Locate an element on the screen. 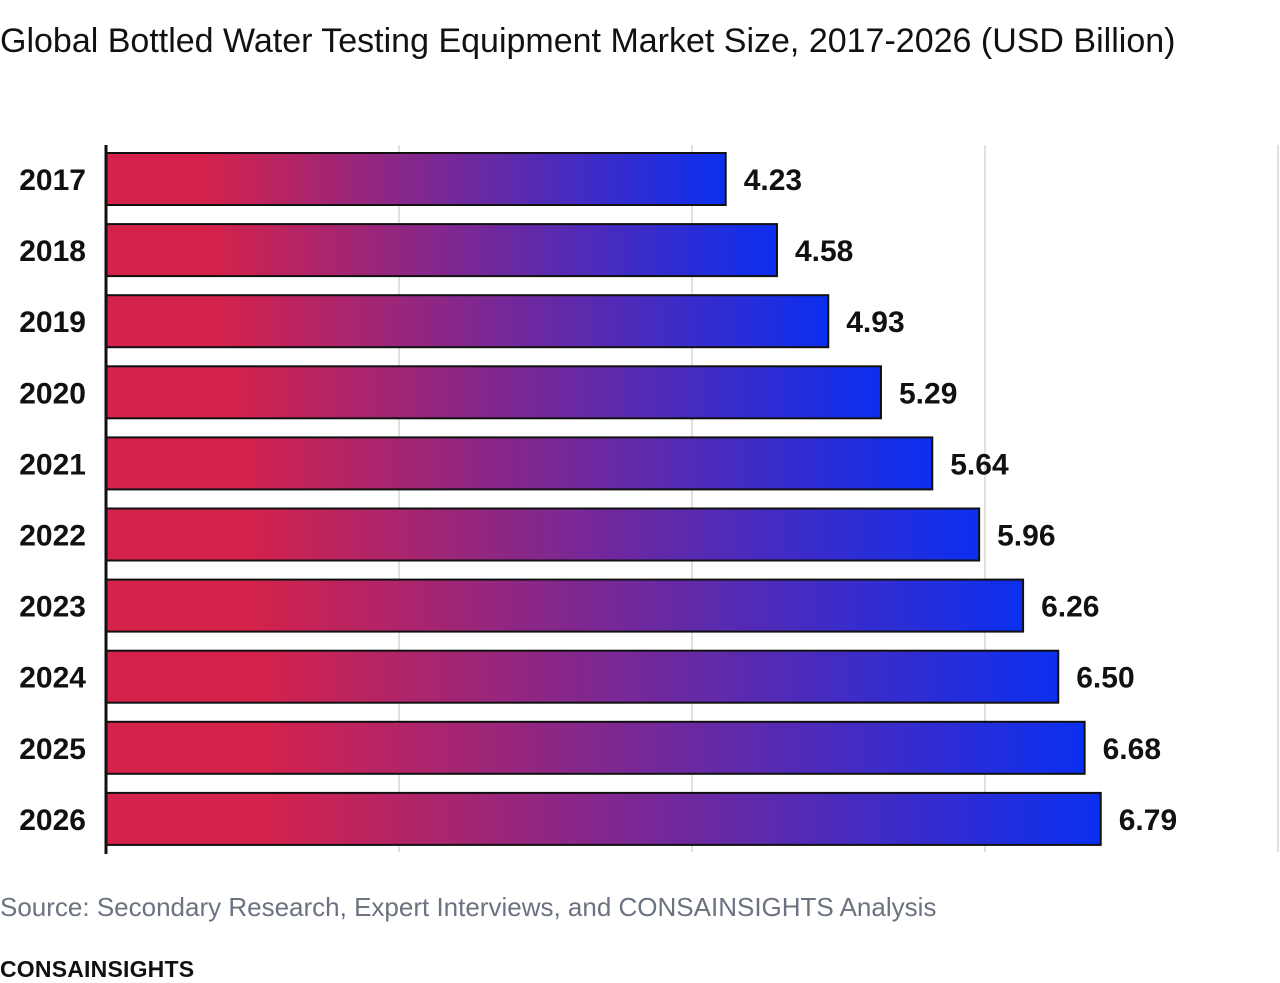 This screenshot has height=983, width=1280. data-label-2019: 4.93 is located at coordinates (875, 322).